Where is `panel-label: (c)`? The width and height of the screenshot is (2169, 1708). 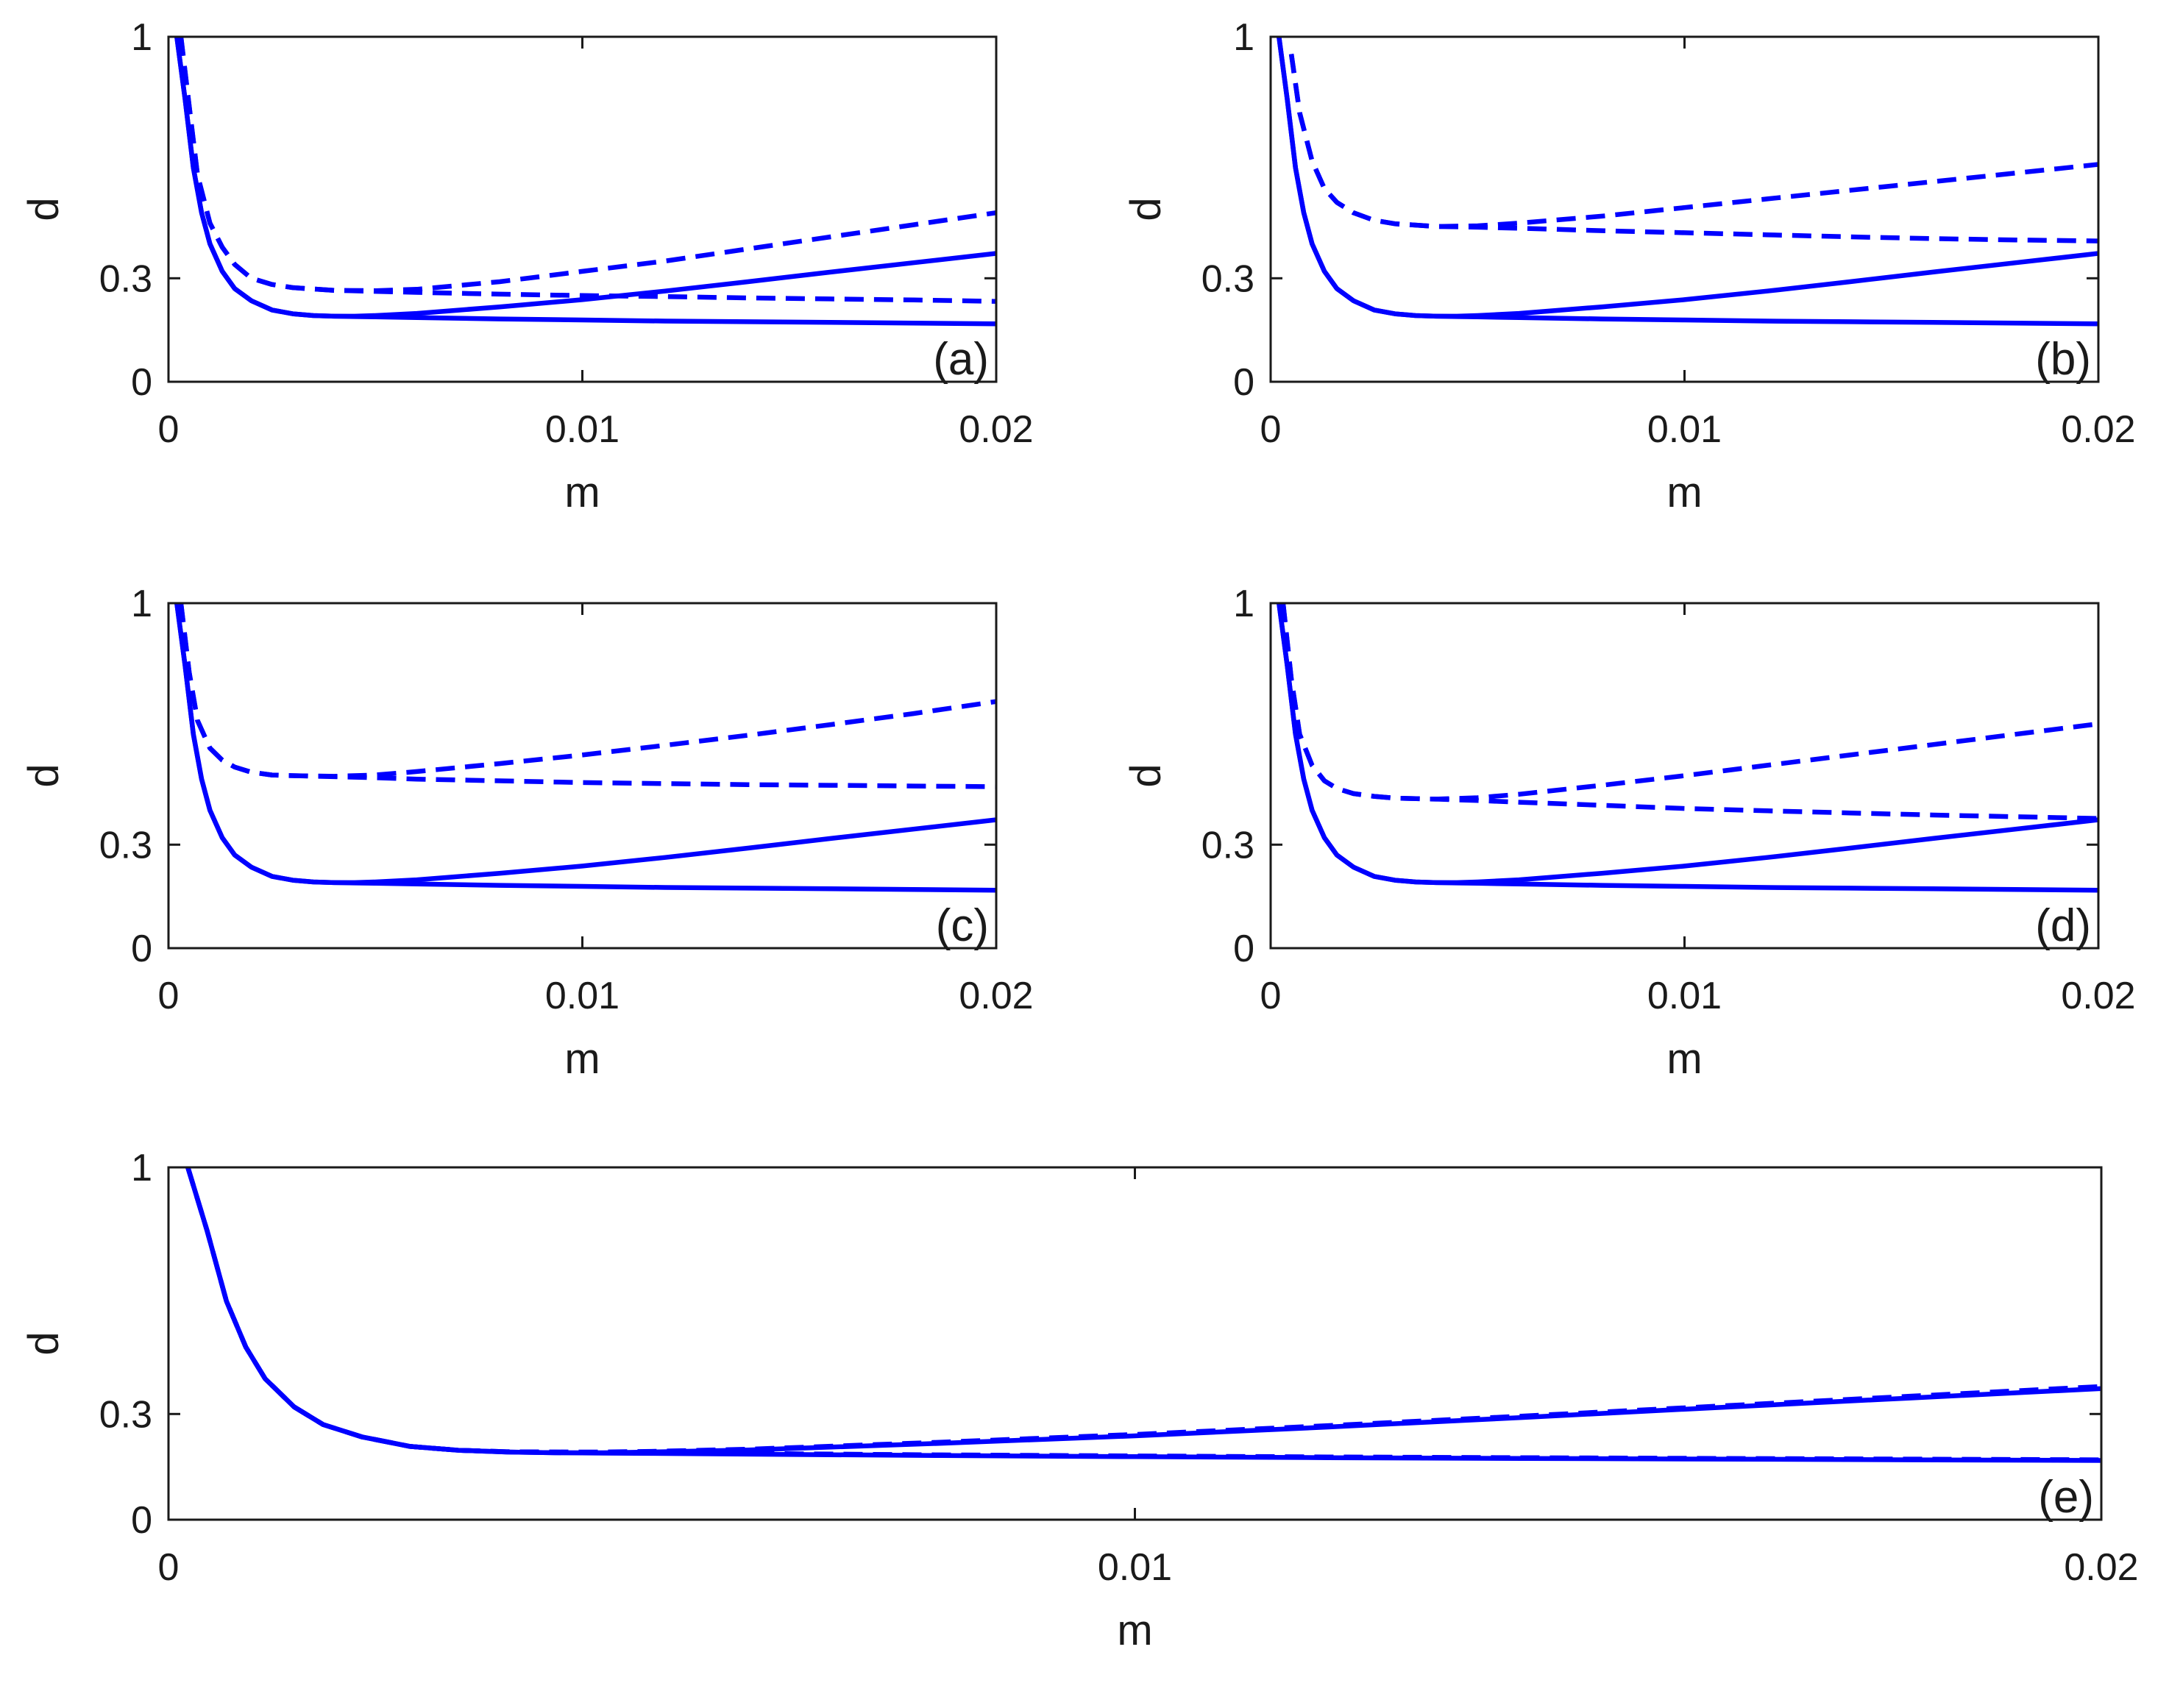 panel-label: (c) is located at coordinates (962, 926).